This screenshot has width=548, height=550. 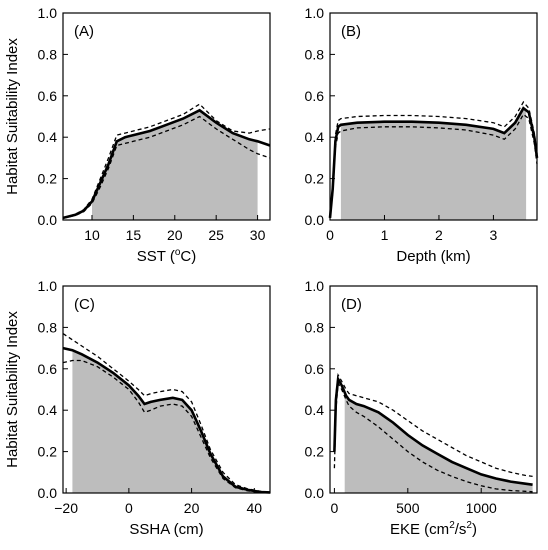 I want to click on x-axis-label: EKE (cm2/s2), so click(x=433, y=529).